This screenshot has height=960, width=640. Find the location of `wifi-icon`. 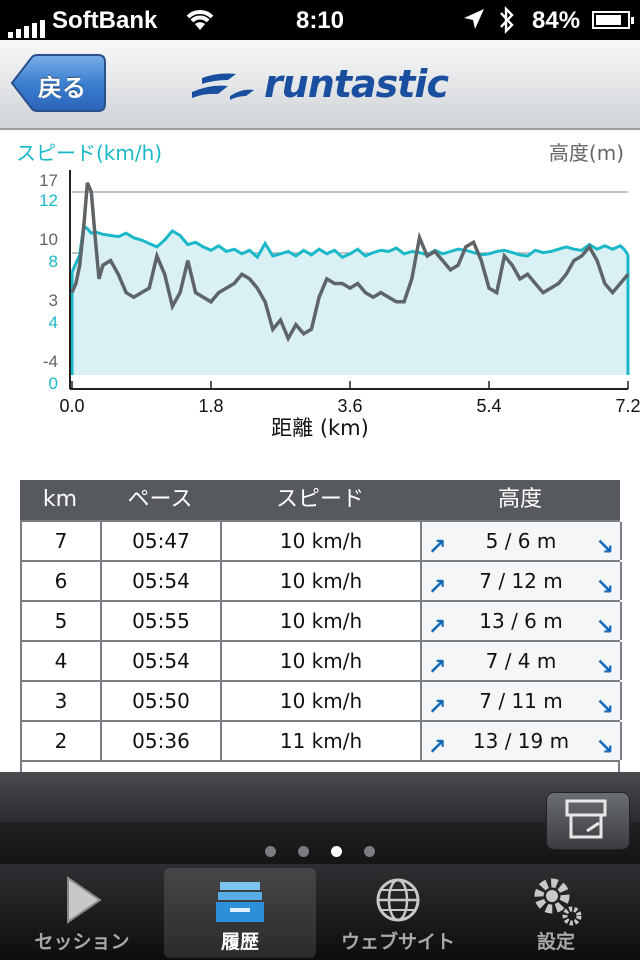

wifi-icon is located at coordinates (200, 22).